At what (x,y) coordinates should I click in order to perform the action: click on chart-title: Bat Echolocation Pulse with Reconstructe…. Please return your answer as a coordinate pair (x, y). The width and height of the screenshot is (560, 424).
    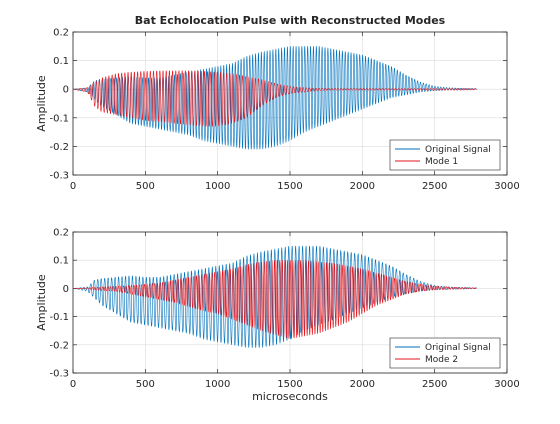
    Looking at the image, I should click on (290, 20).